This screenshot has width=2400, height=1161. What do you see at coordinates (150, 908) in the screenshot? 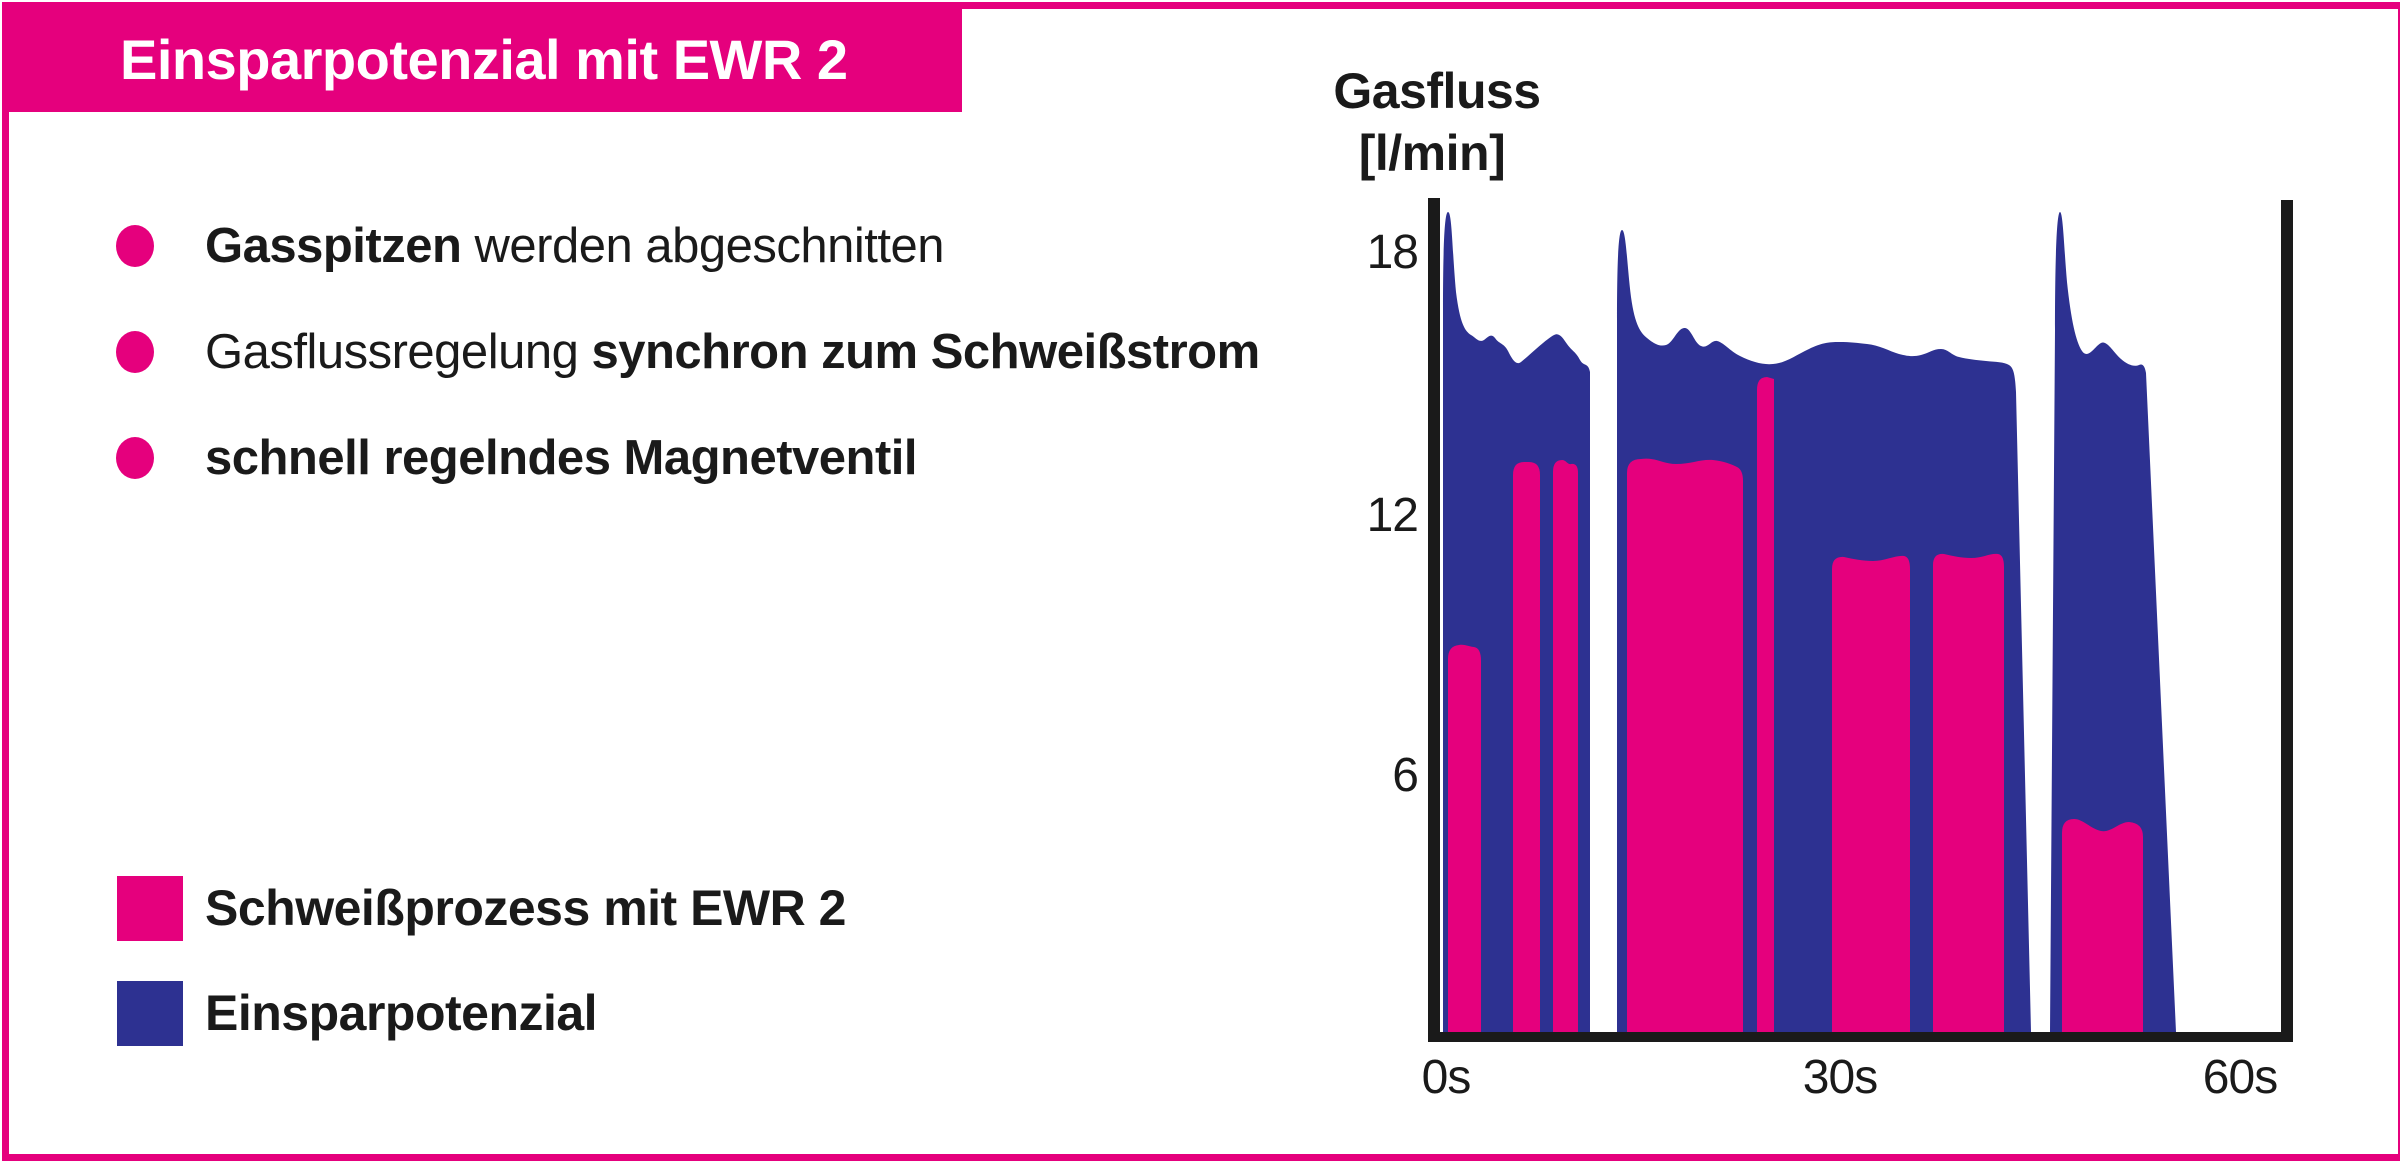
I see `legend-swatch-magenta` at bounding box center [150, 908].